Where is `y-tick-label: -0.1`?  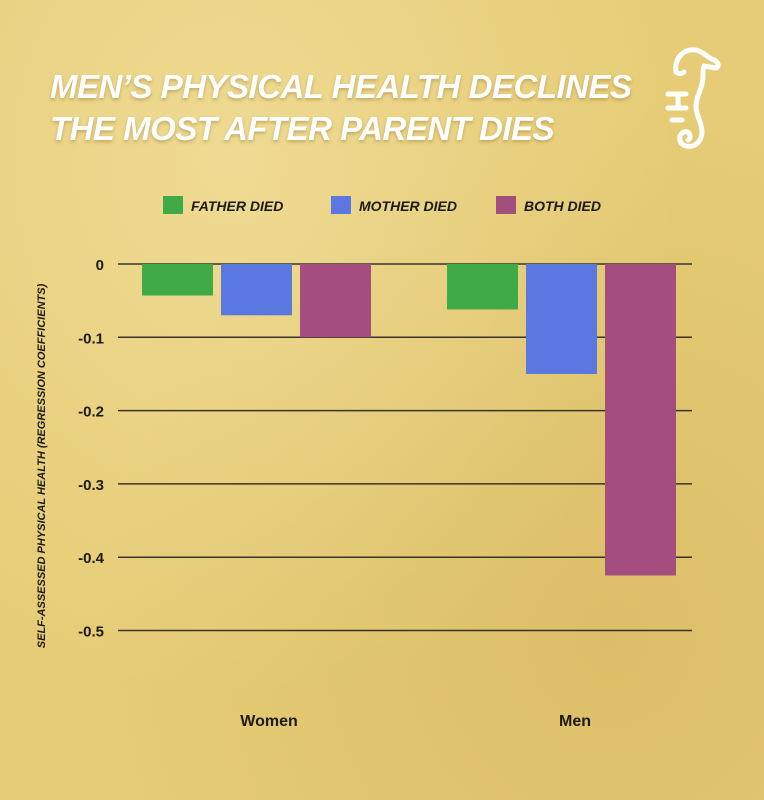 y-tick-label: -0.1 is located at coordinates (91, 338).